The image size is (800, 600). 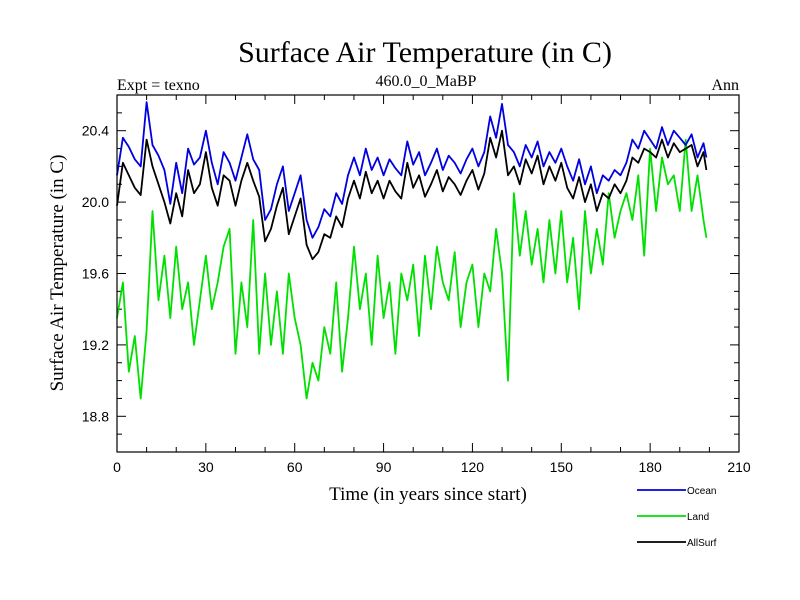 What do you see at coordinates (117, 467) in the screenshot?
I see `x-tick-label: 0` at bounding box center [117, 467].